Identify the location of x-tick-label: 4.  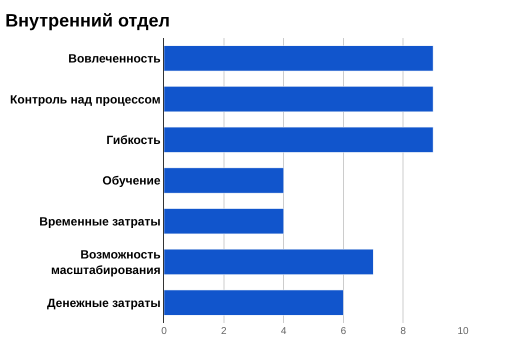
(283, 331).